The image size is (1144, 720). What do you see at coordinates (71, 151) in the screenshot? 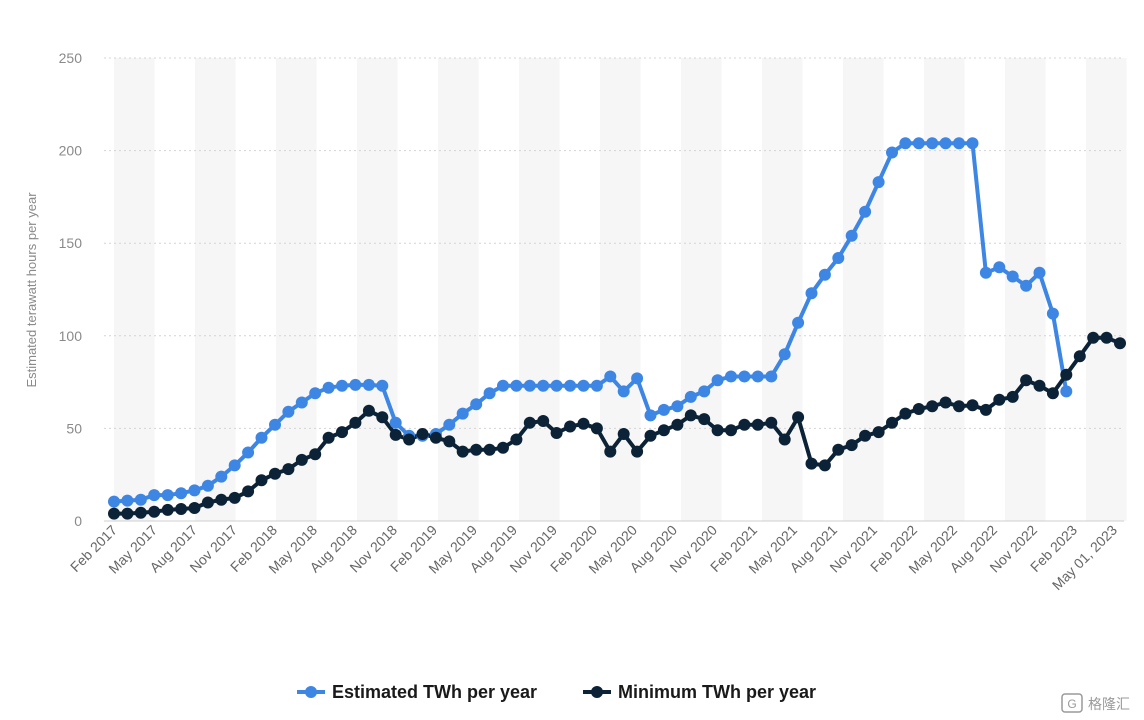
I see `y-tick-label: 200` at bounding box center [71, 151].